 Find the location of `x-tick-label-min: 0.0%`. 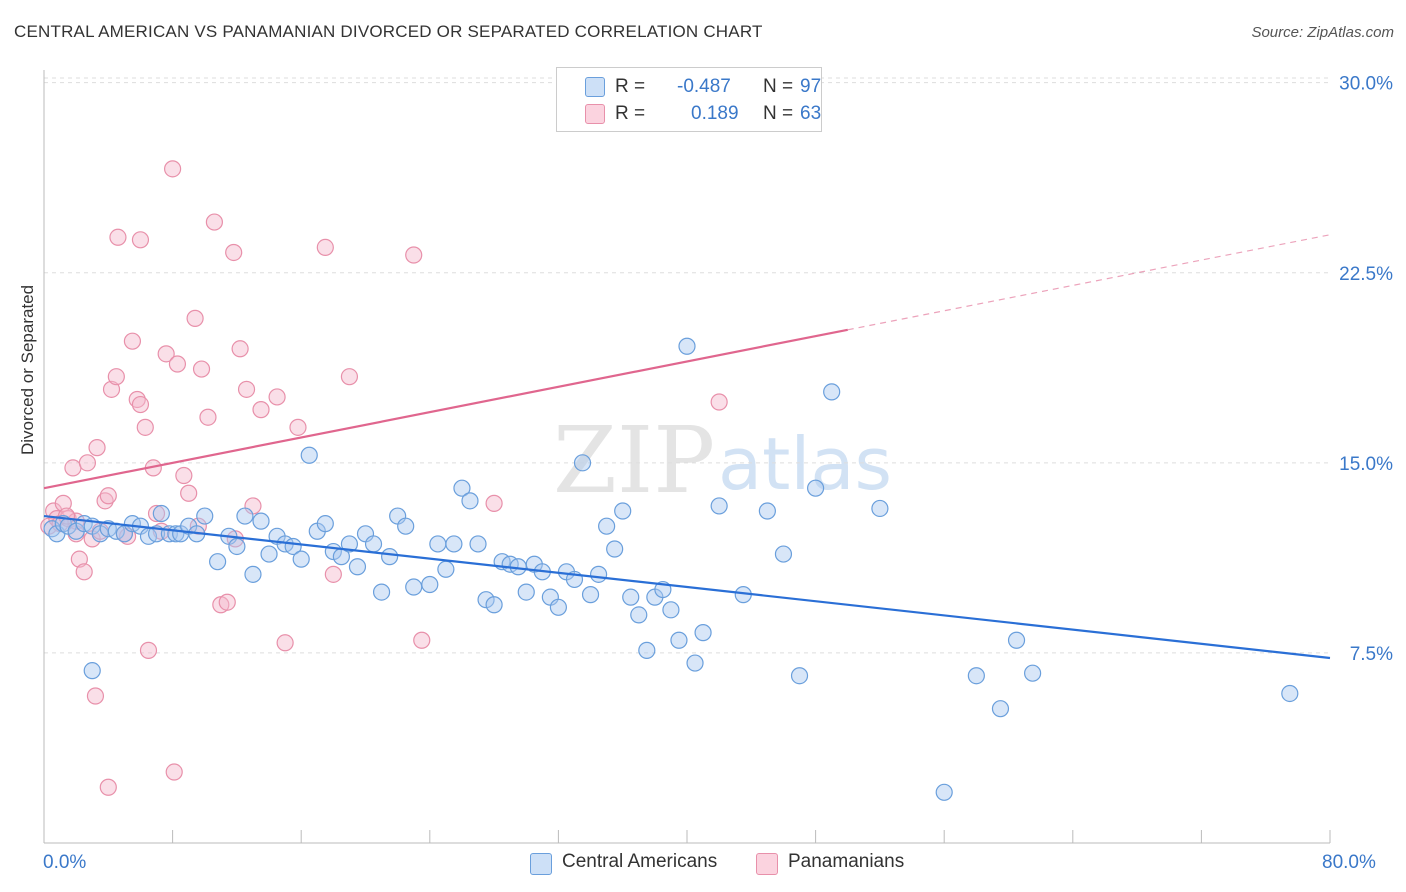

x-tick-label-min: 0.0% is located at coordinates (65, 862).